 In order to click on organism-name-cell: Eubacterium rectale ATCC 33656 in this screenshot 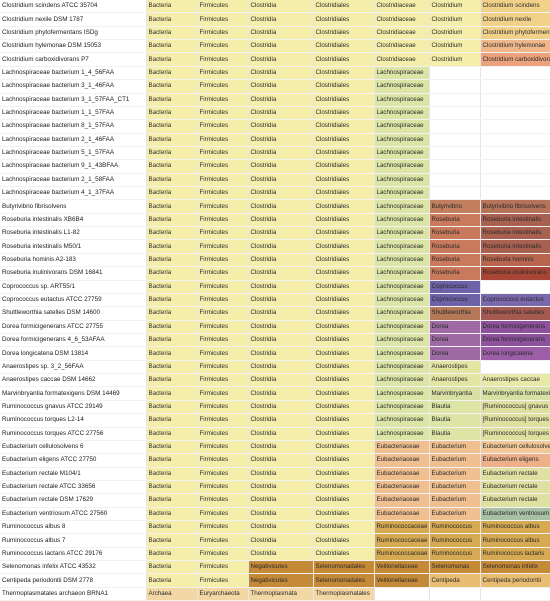, I will do `click(73, 487)`.